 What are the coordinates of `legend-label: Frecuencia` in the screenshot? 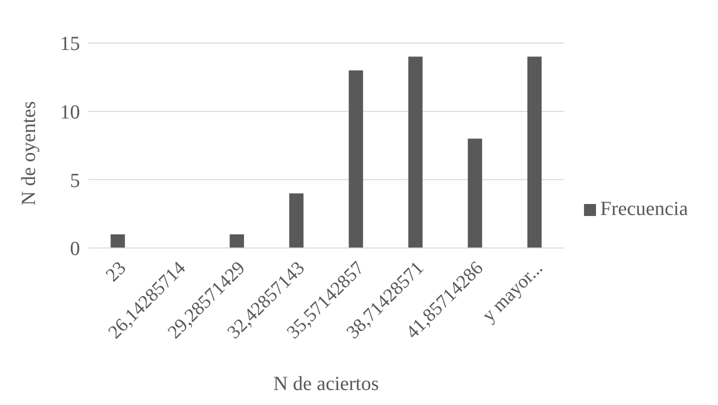 It's located at (644, 209).